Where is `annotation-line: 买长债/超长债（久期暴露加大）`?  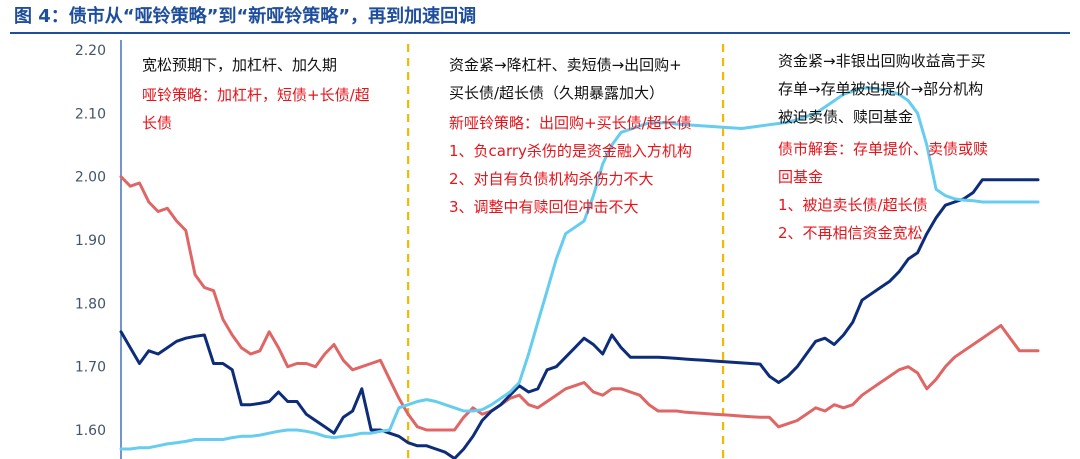
annotation-line: 买长债/超长债（久期暴露加大） is located at coordinates (556, 93).